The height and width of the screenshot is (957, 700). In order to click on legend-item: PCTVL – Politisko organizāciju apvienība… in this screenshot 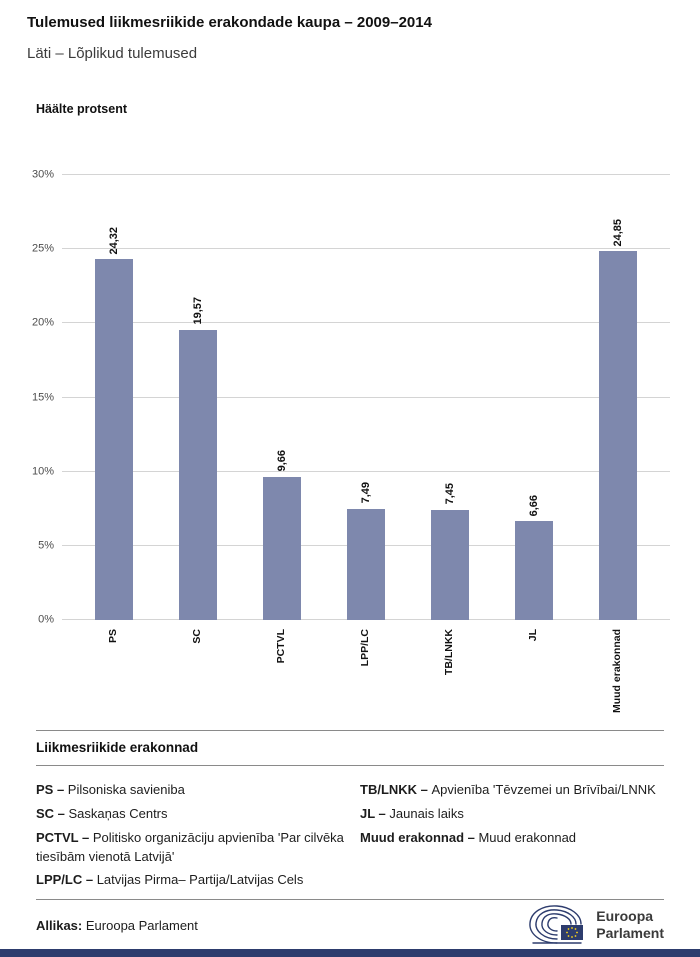, I will do `click(190, 846)`.